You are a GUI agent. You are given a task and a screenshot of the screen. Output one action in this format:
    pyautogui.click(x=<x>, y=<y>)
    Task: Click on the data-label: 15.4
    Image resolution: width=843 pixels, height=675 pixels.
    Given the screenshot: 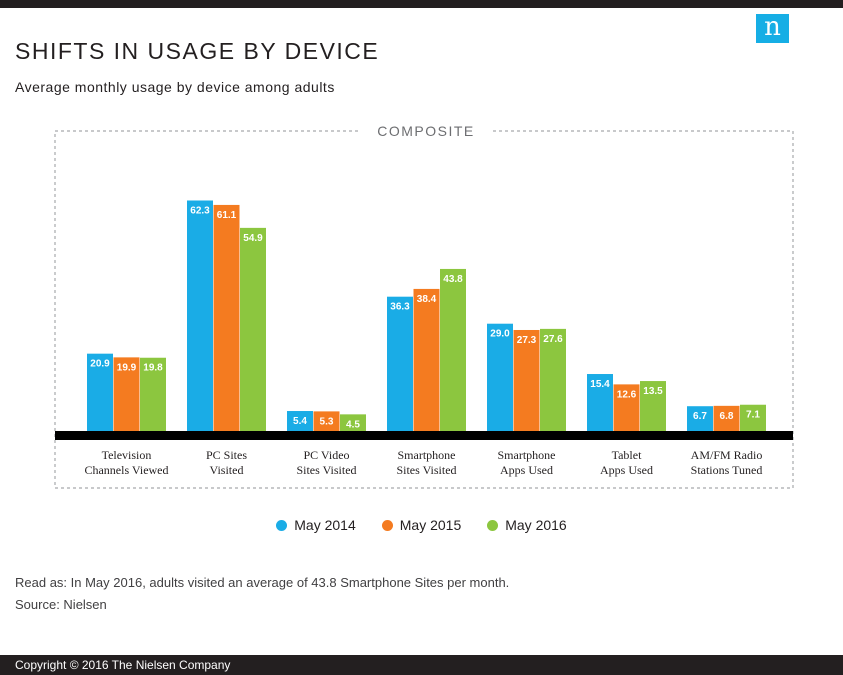 What is the action you would take?
    pyautogui.click(x=600, y=384)
    